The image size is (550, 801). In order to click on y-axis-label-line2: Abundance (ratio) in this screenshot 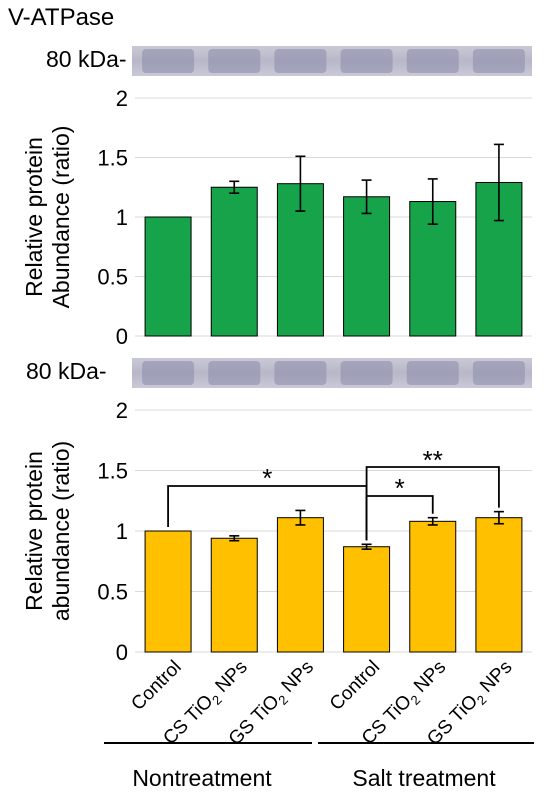, I will do `click(61, 217)`.